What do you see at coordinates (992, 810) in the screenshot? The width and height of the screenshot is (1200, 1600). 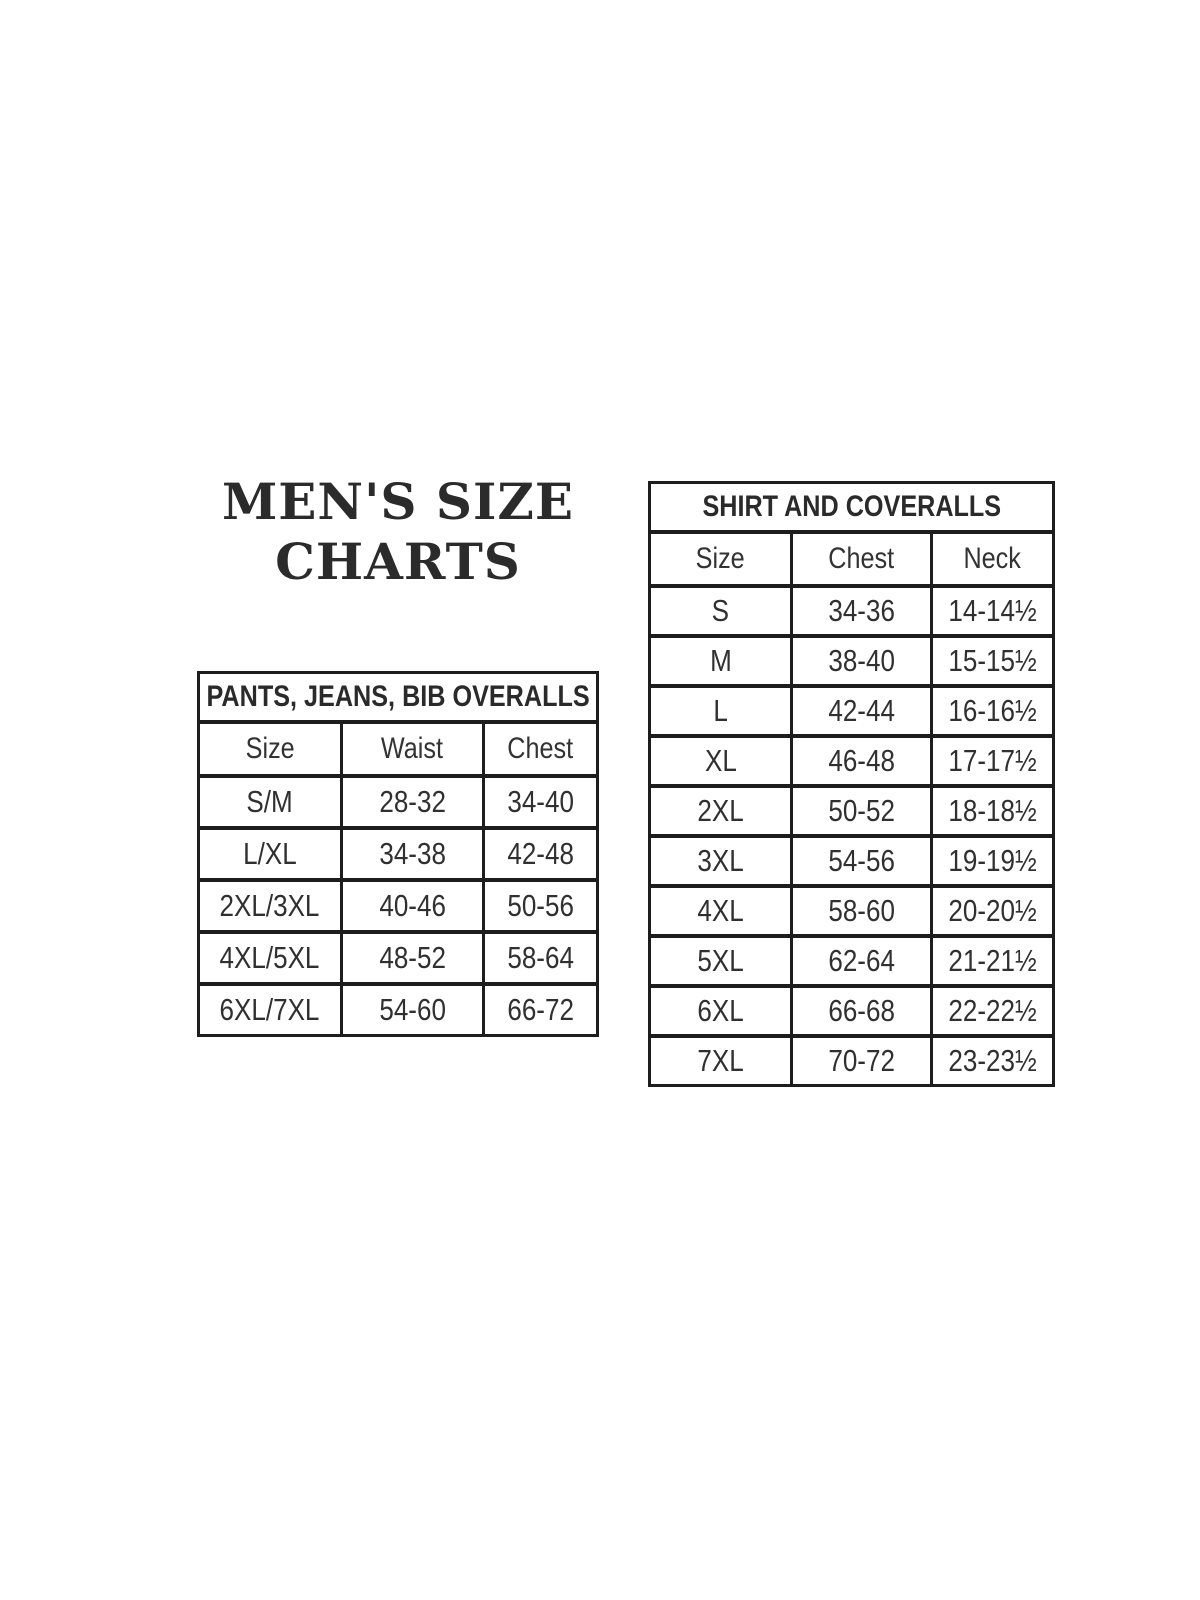 I see `cell-neck: 18-18½` at bounding box center [992, 810].